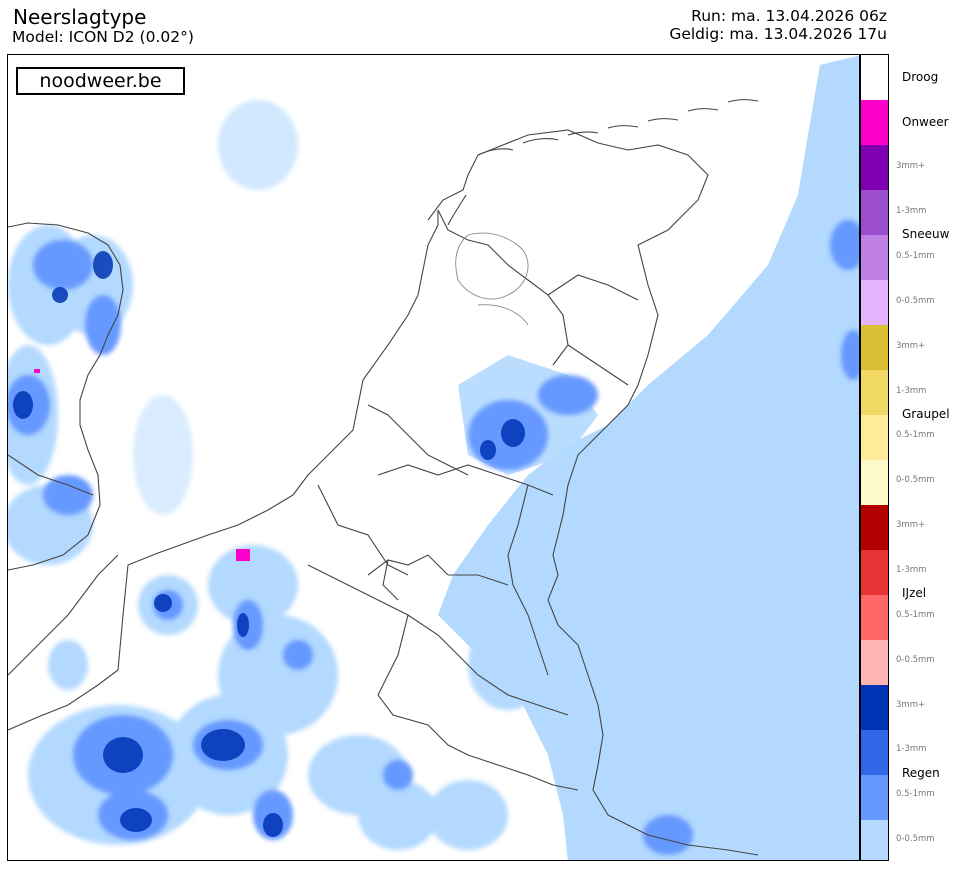  I want to click on legend-sub-rain-3mm: 3mm+, so click(911, 705).